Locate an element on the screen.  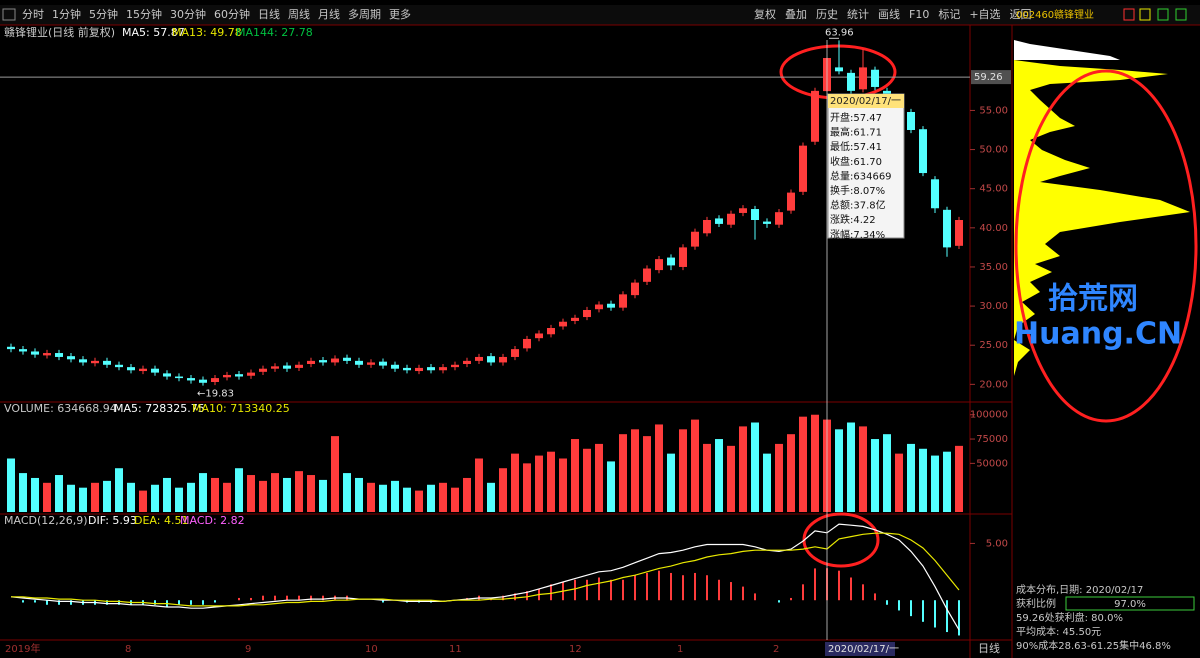
toolbar-item: 30分钟 is located at coordinates (188, 14).